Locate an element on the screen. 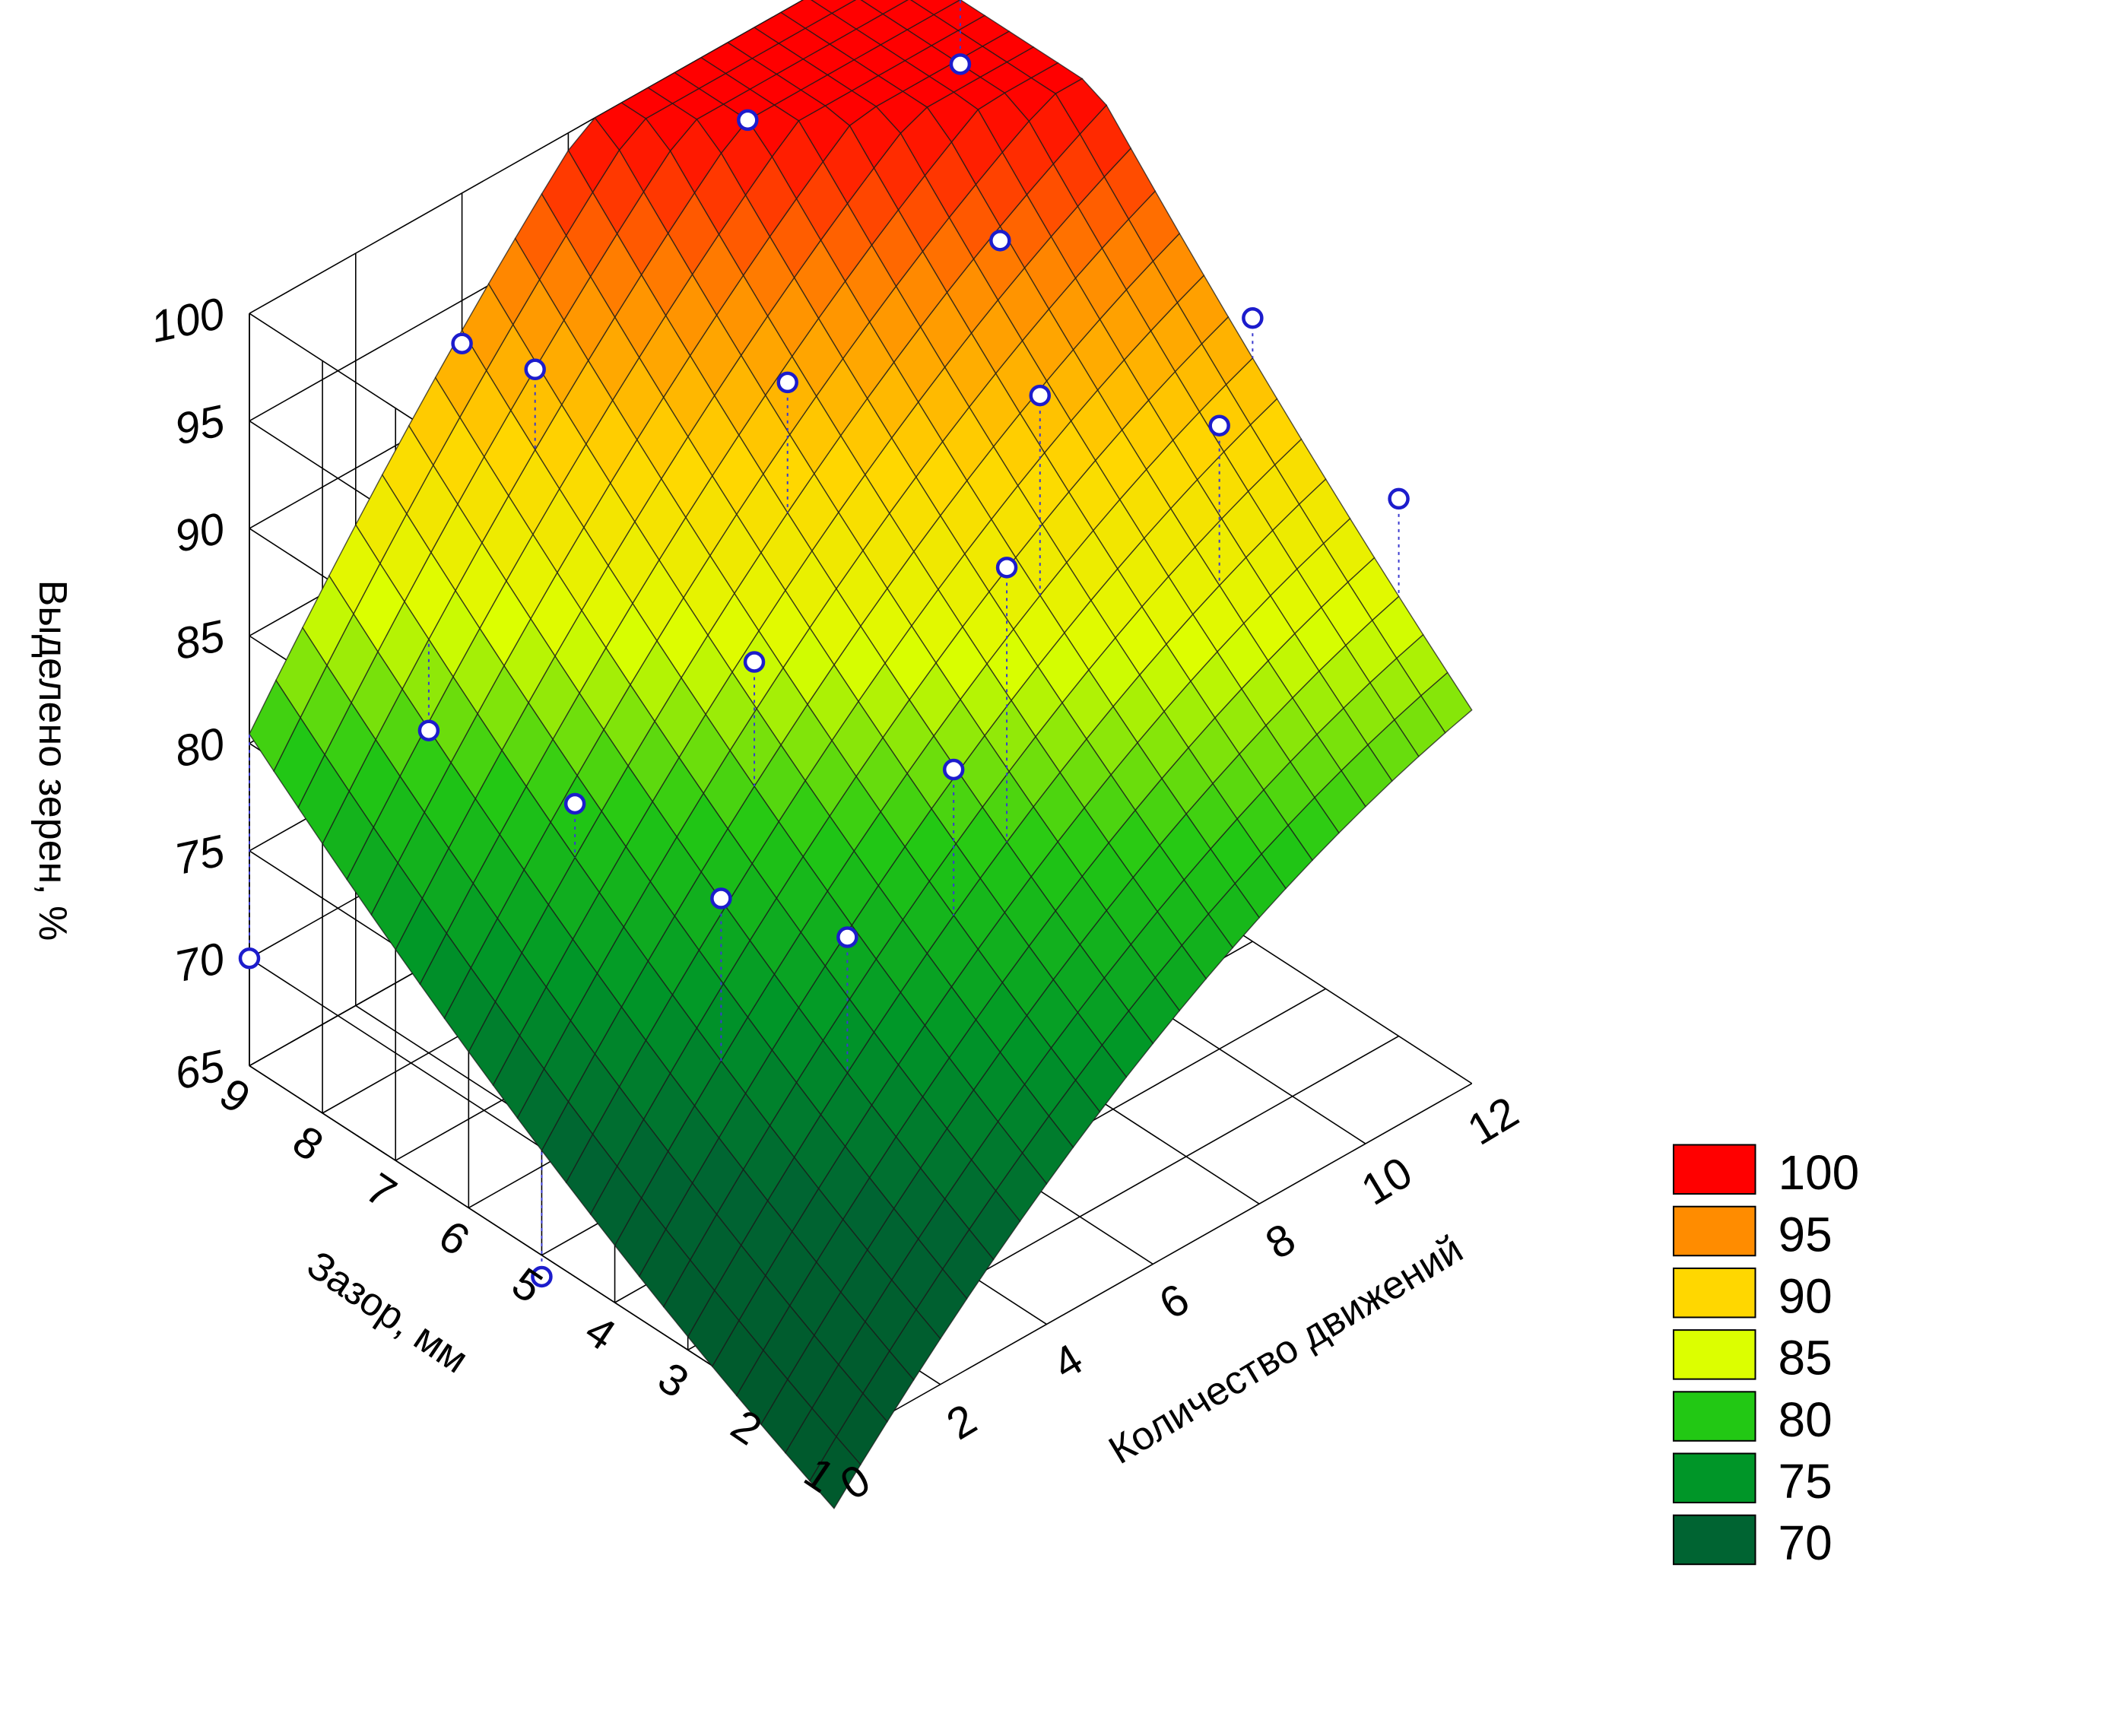 This screenshot has width=2126, height=1736. z-axis-label: Выделено зерен, % is located at coordinates (53, 760).